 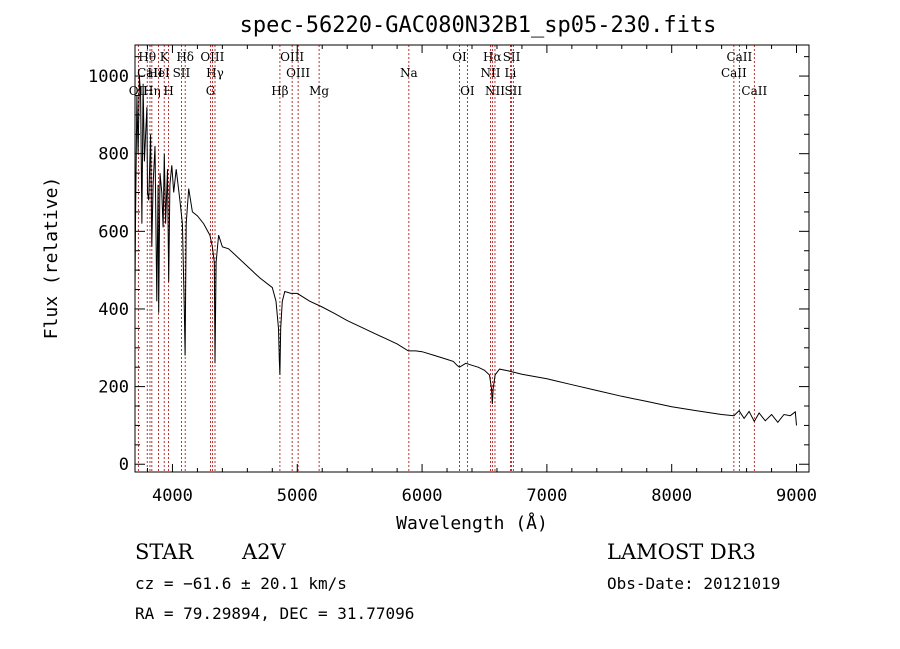 I want to click on spectral-line-label: Hθ, so click(x=147, y=57).